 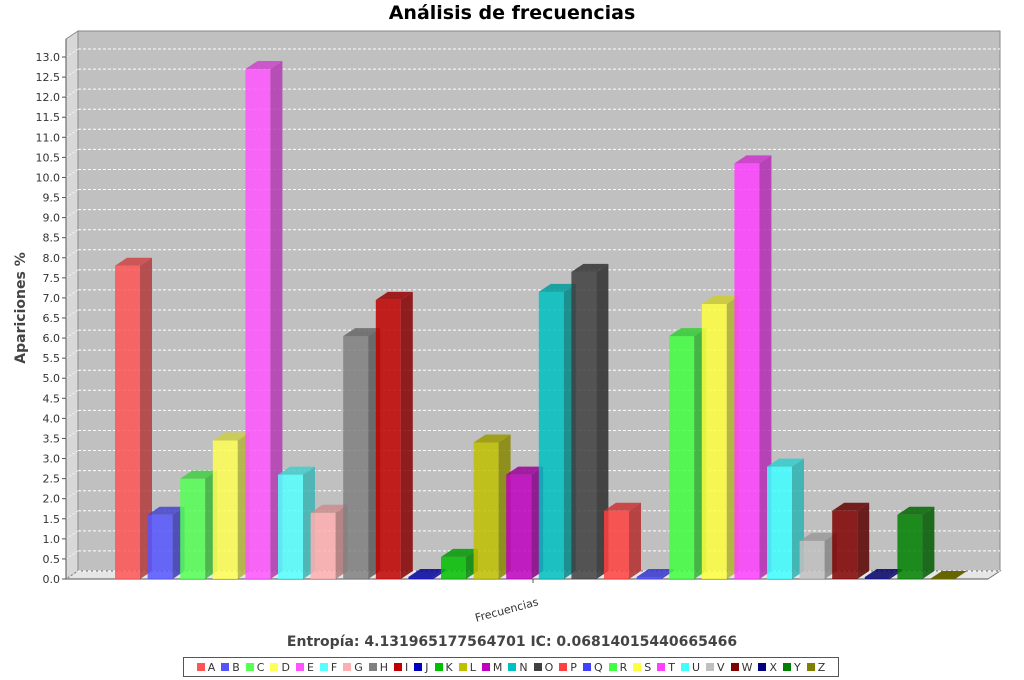 What do you see at coordinates (682, 457) in the screenshot?
I see `bar-R` at bounding box center [682, 457].